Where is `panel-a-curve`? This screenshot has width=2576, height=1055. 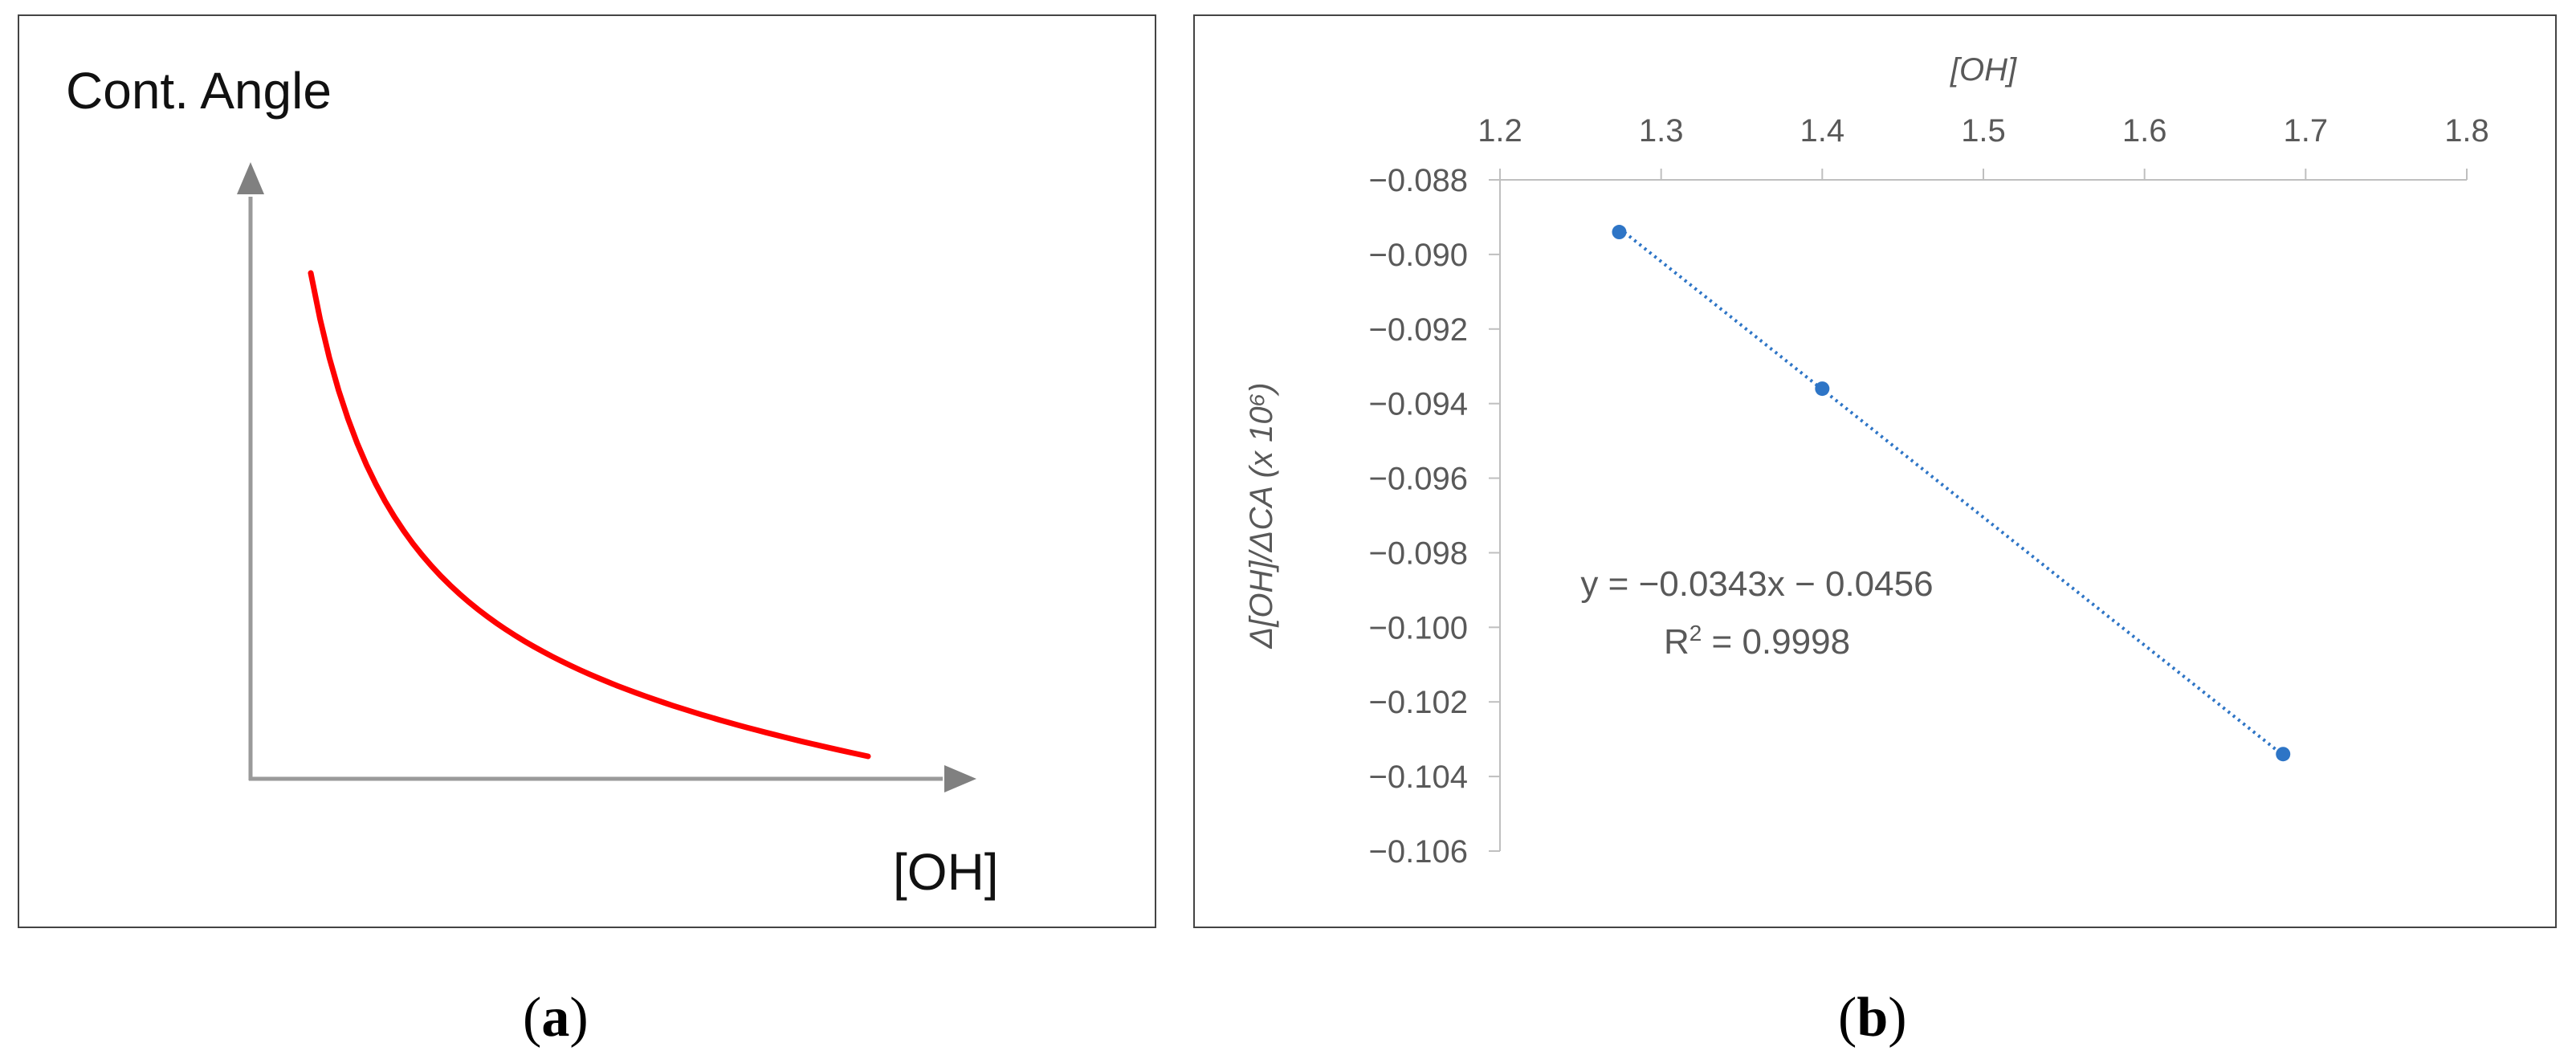
panel-a-curve is located at coordinates (589, 515).